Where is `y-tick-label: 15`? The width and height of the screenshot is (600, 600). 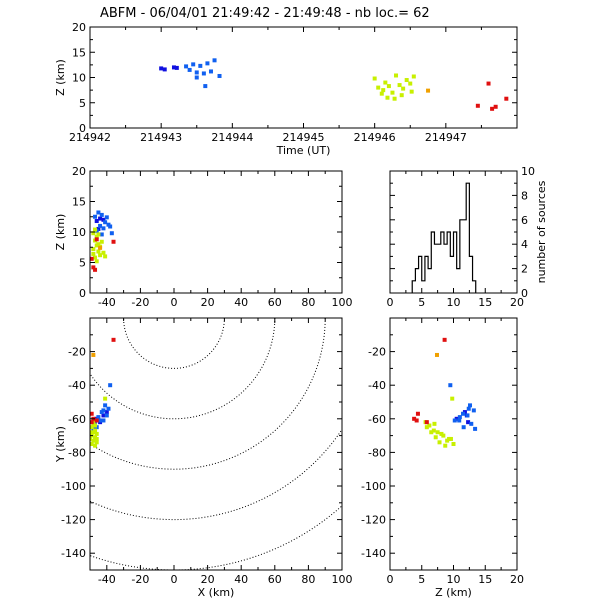
y-tick-label: 15 is located at coordinates (79, 52).